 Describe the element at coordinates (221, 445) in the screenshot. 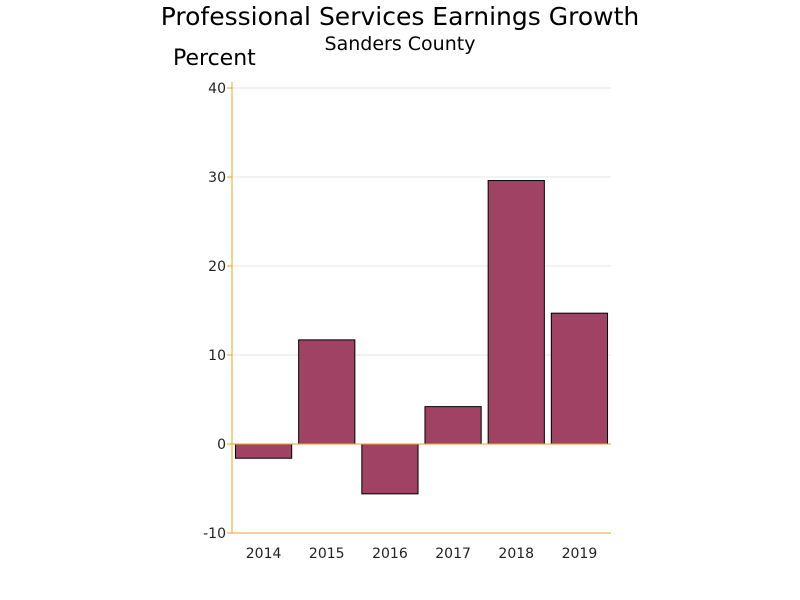

I see `y-tick-label: 0` at that location.